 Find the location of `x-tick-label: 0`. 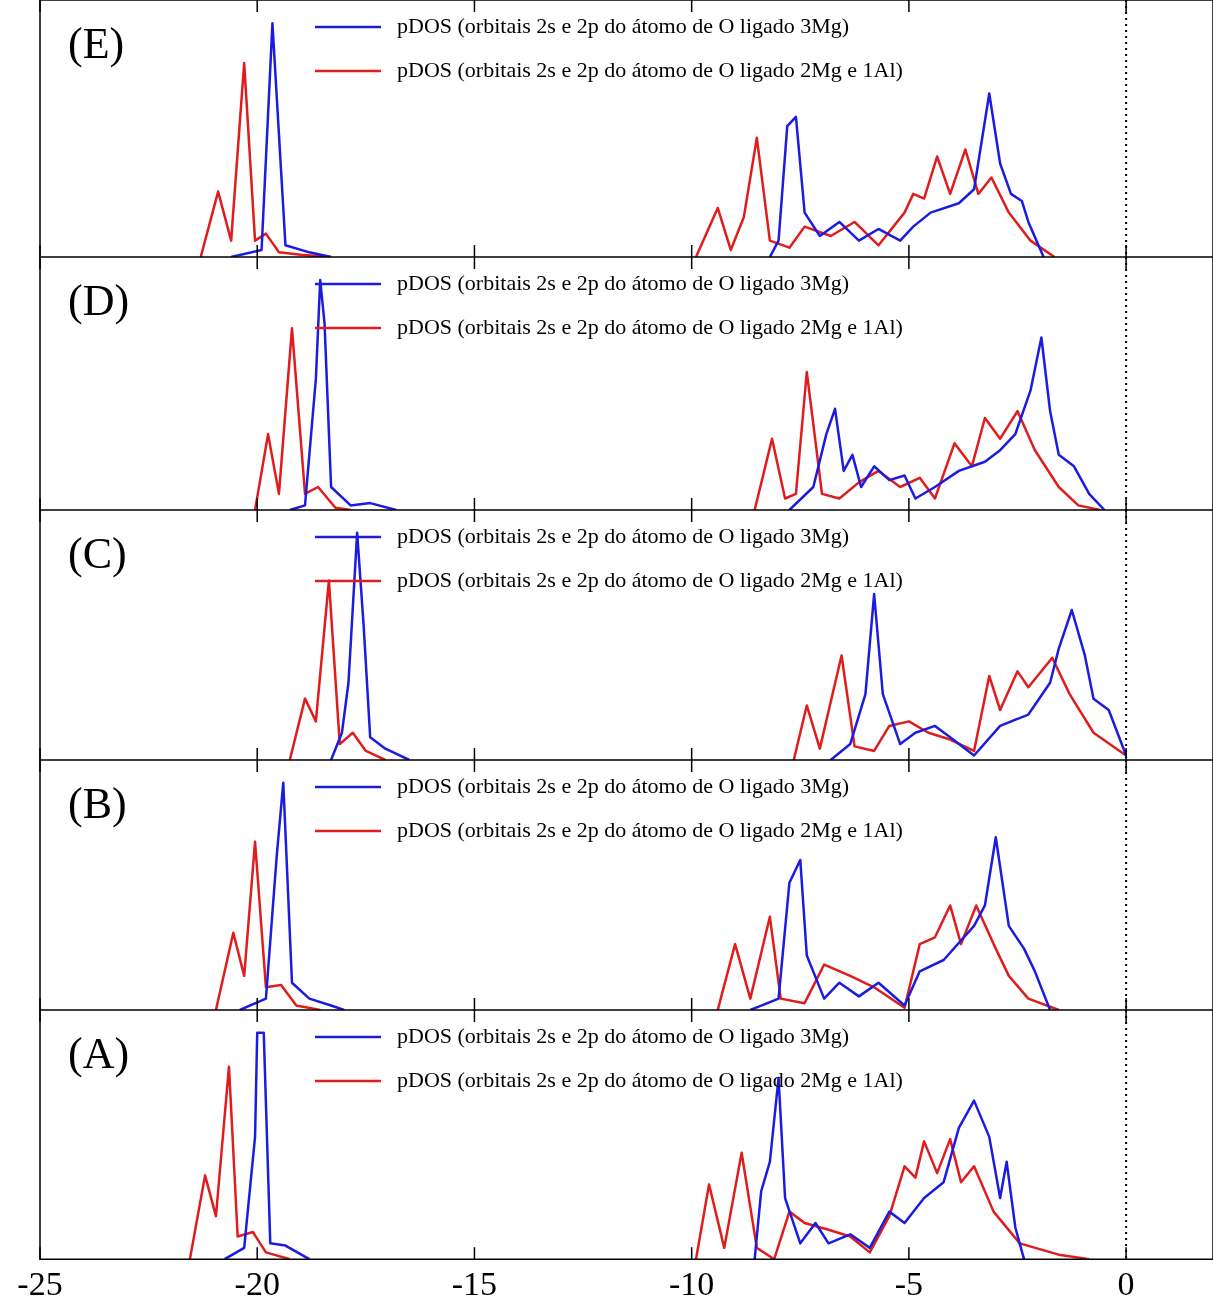

x-tick-label: 0 is located at coordinates (1126, 1283).